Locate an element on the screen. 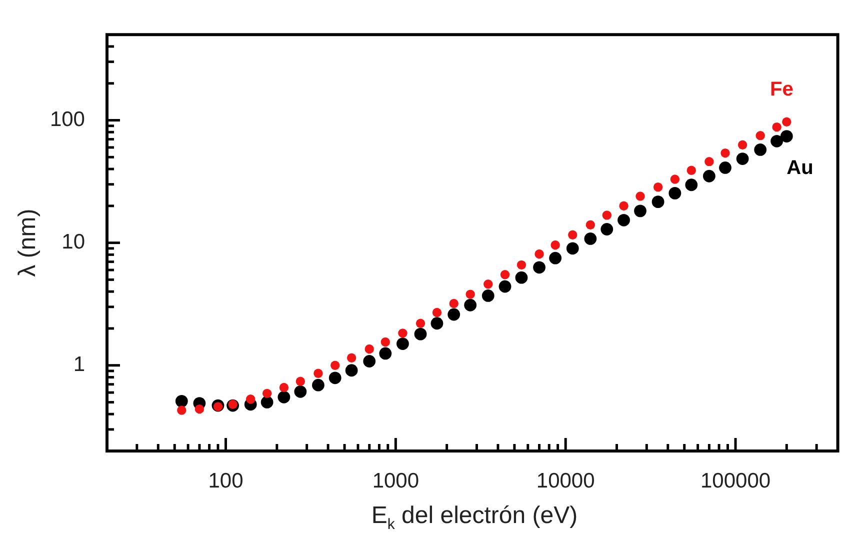 The image size is (844, 551). y-axis-title: λ (nm) is located at coordinates (28, 242).